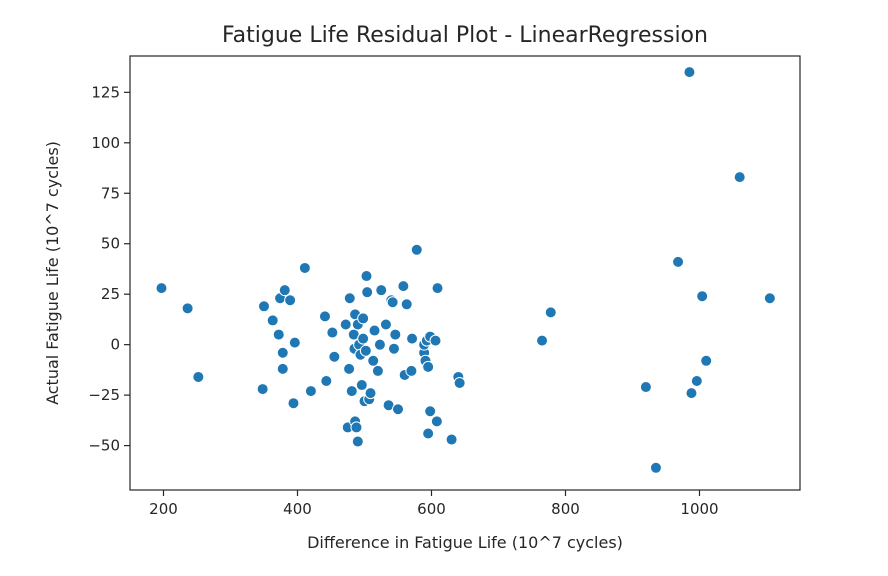 The width and height of the screenshot is (888, 576). Describe the element at coordinates (115, 345) in the screenshot. I see `y-tick-label: 0` at that location.